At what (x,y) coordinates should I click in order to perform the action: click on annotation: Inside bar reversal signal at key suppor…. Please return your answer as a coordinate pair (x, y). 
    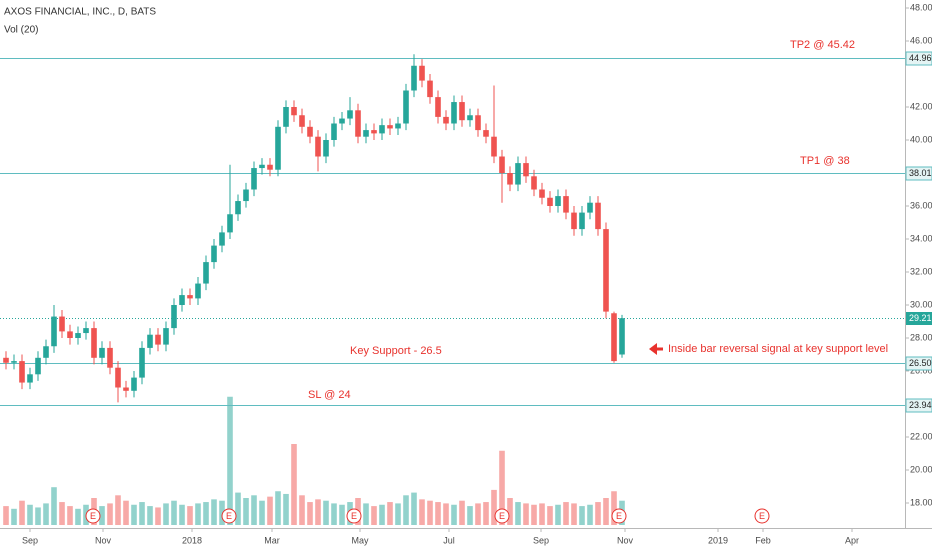
    Looking at the image, I should click on (778, 349).